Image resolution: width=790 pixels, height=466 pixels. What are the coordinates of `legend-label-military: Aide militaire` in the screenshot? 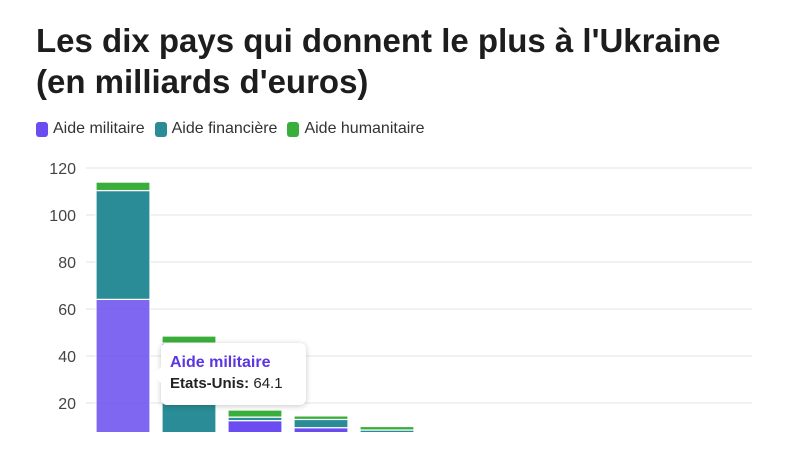 It's located at (99, 128).